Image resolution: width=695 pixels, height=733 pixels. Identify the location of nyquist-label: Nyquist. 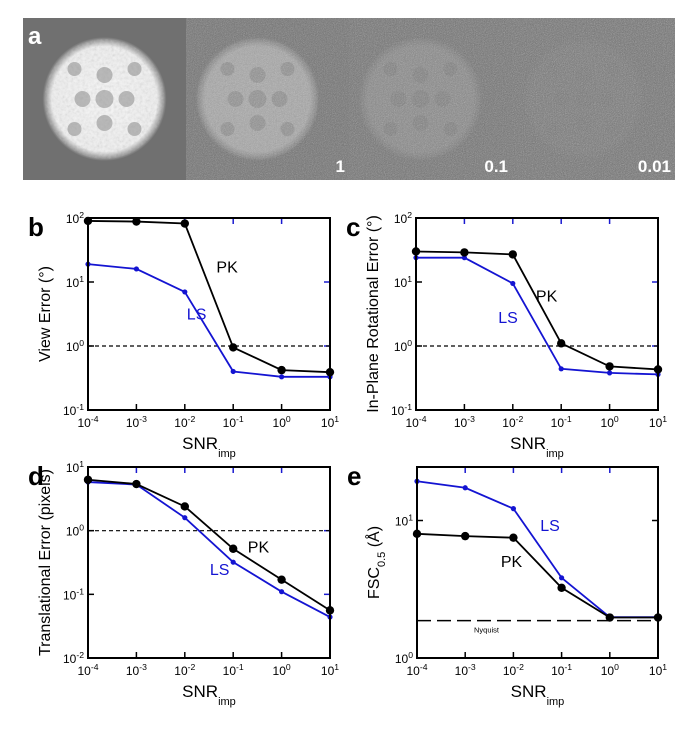
(487, 630).